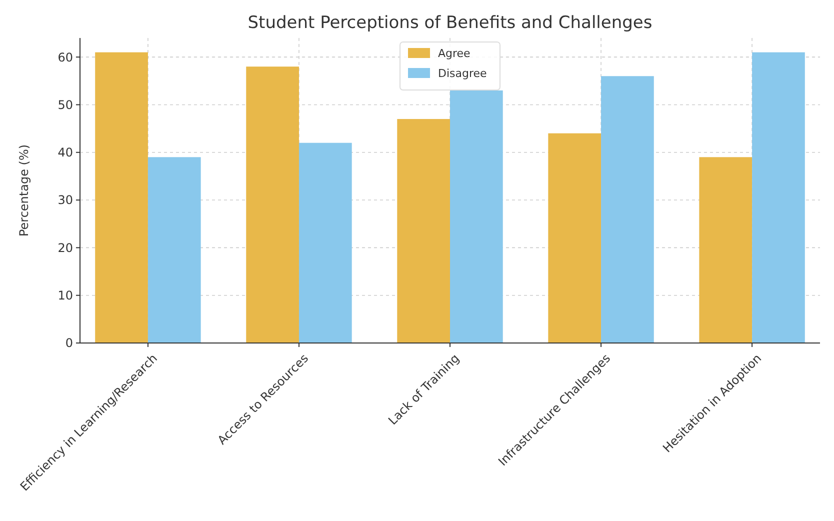  What do you see at coordinates (69, 343) in the screenshot?
I see `y-tick-label: 0` at bounding box center [69, 343].